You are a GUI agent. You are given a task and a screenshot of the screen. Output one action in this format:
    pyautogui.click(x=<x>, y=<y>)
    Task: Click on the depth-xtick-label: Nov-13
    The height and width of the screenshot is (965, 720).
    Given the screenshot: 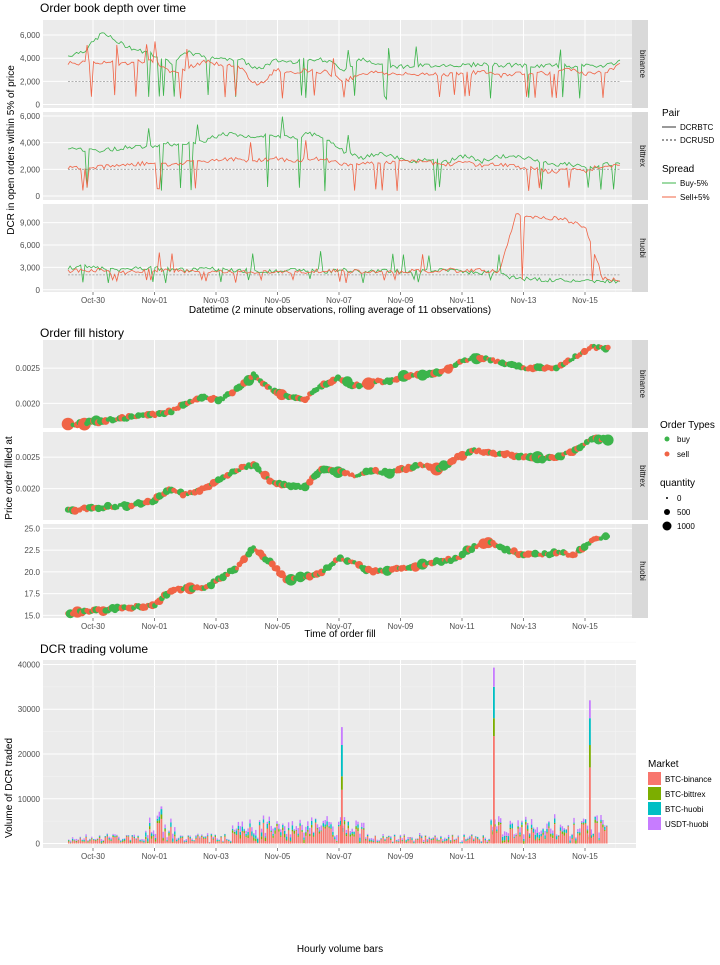 What is the action you would take?
    pyautogui.click(x=524, y=300)
    